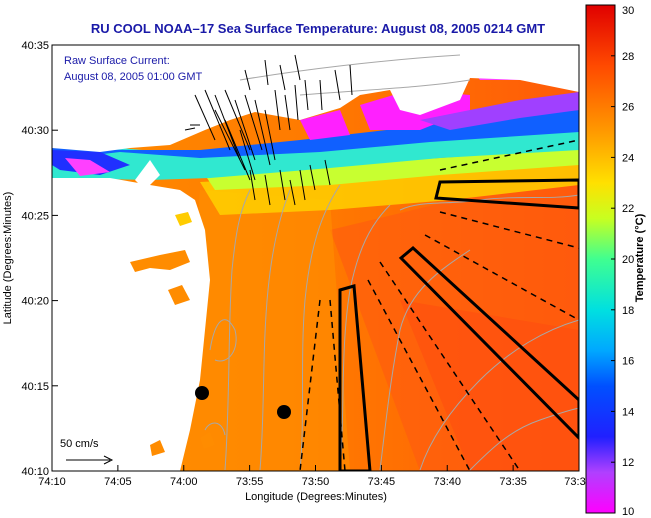 Image resolution: width=651 pixels, height=518 pixels. Describe the element at coordinates (600, 259) in the screenshot. I see `colorbar` at that location.